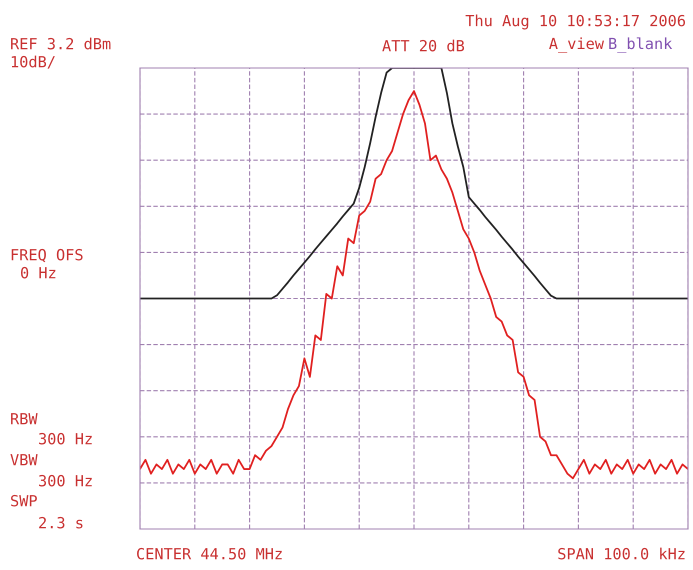  Describe the element at coordinates (24, 500) in the screenshot. I see `text: SWP` at that location.